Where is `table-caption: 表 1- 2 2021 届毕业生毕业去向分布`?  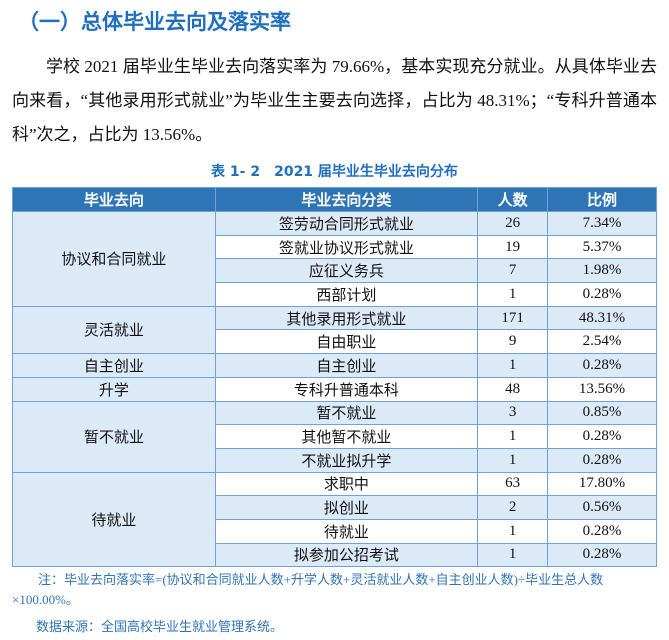 table-caption: 表 1- 2 2021 届毕业生毕业去向分布 is located at coordinates (334, 172).